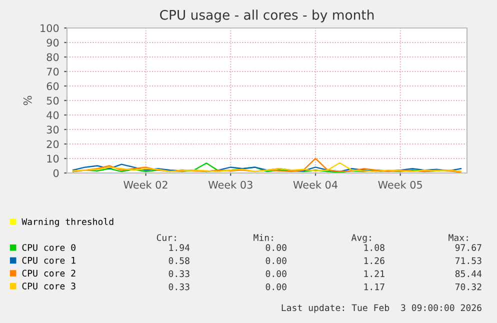 Image resolution: width=497 pixels, height=323 pixels. Describe the element at coordinates (49, 260) in the screenshot. I see `legend-label: CPU core 1` at that location.